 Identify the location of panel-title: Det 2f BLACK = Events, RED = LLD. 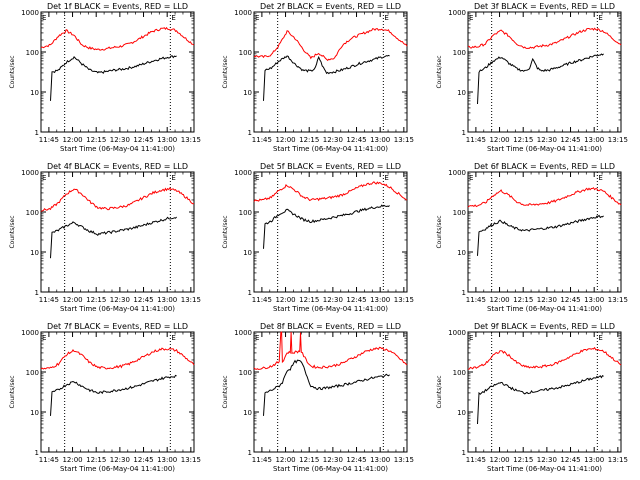
(330, 6).